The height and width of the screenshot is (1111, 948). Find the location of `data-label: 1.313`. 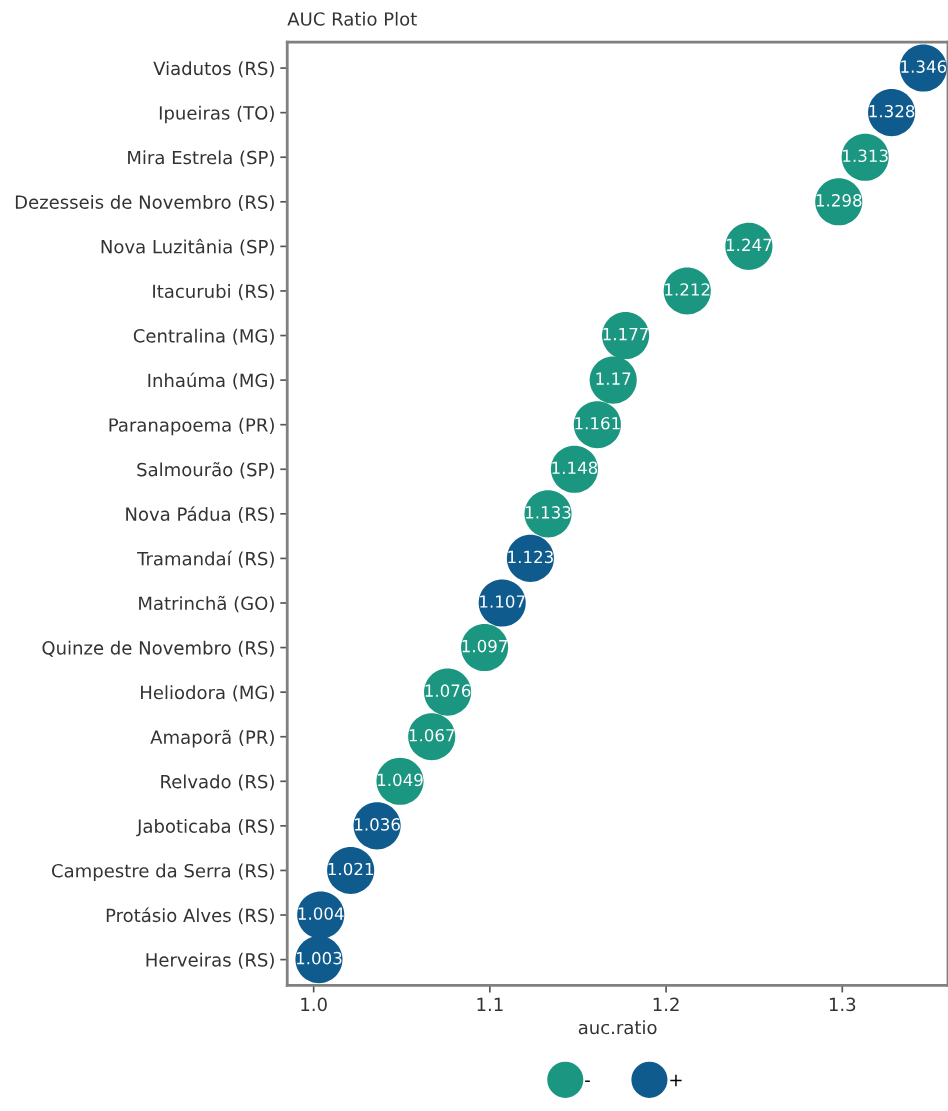

data-label: 1.313 is located at coordinates (865, 156).